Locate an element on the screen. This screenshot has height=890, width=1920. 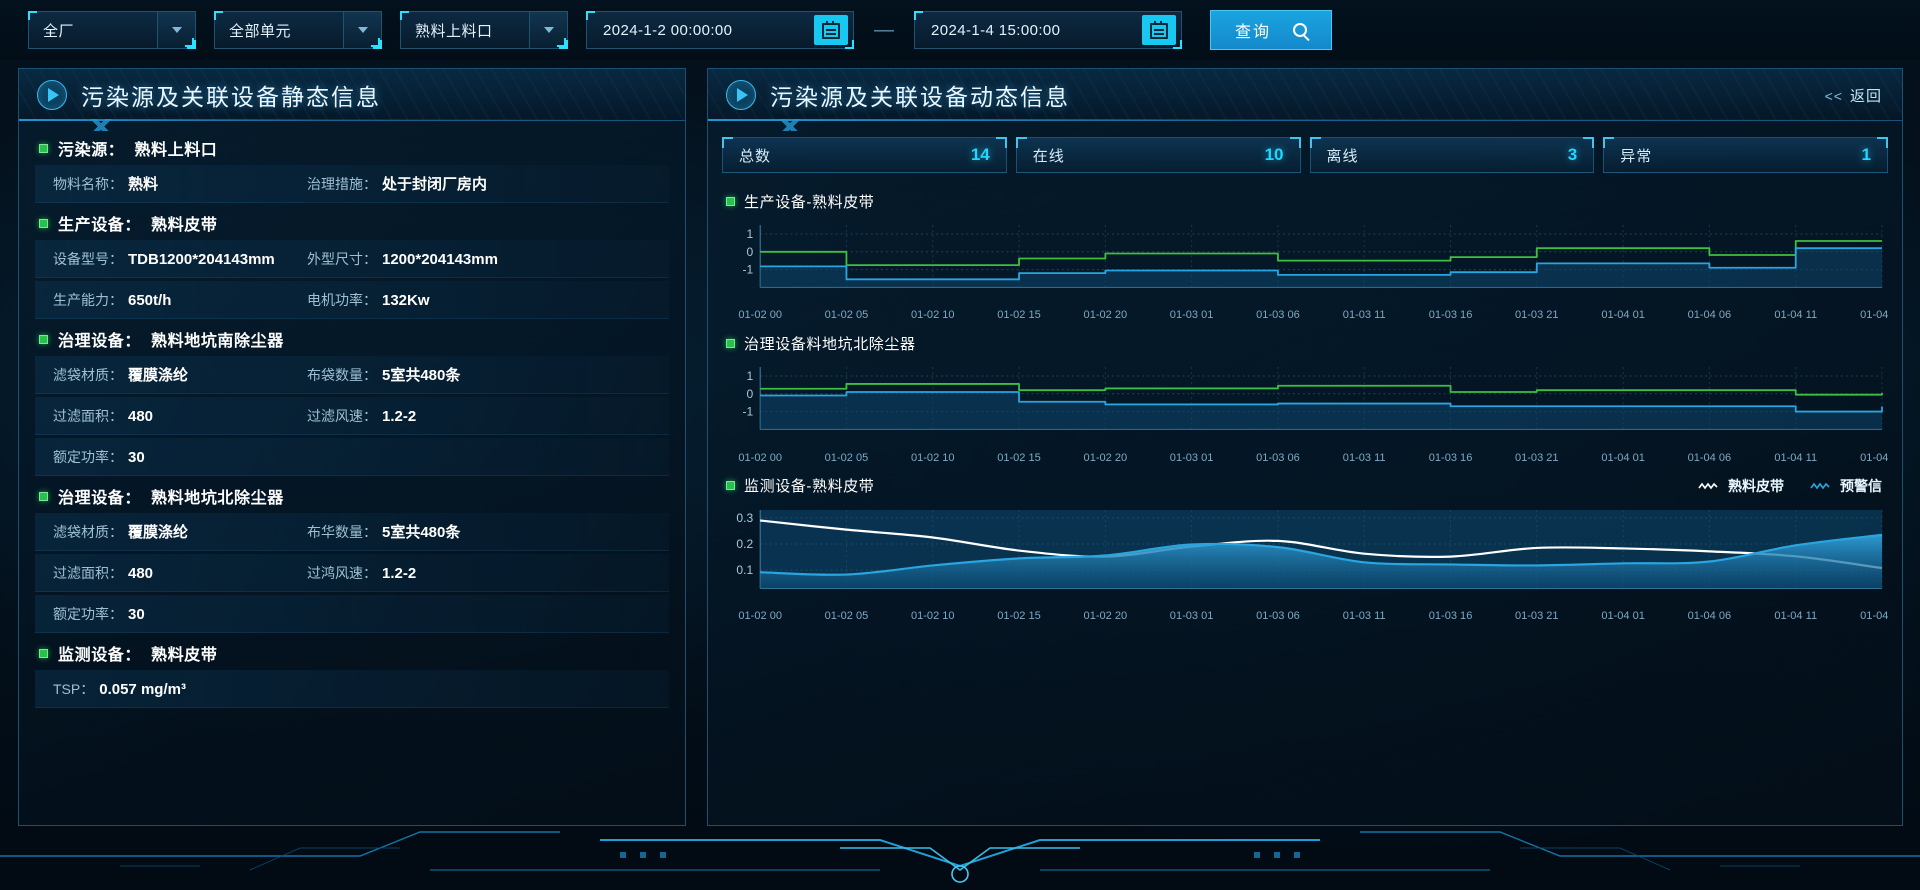
svg-text: 0.2 is located at coordinates (744, 544).